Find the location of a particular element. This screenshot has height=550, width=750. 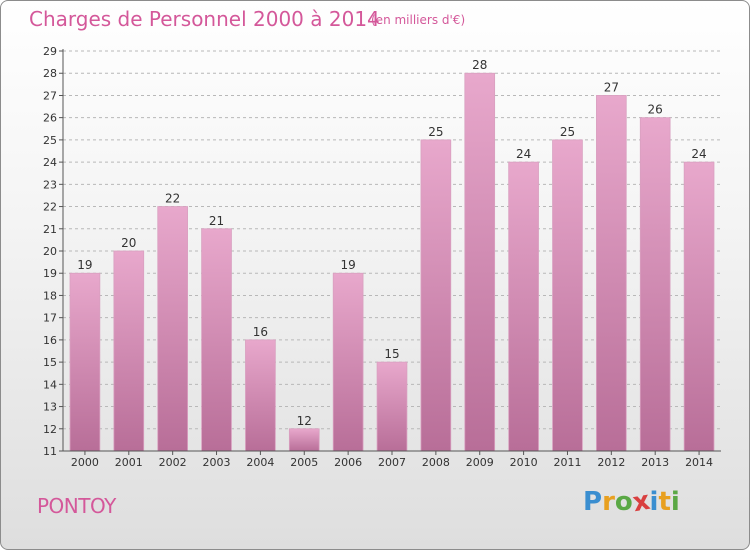

data-label-2003: 21 is located at coordinates (216, 221).